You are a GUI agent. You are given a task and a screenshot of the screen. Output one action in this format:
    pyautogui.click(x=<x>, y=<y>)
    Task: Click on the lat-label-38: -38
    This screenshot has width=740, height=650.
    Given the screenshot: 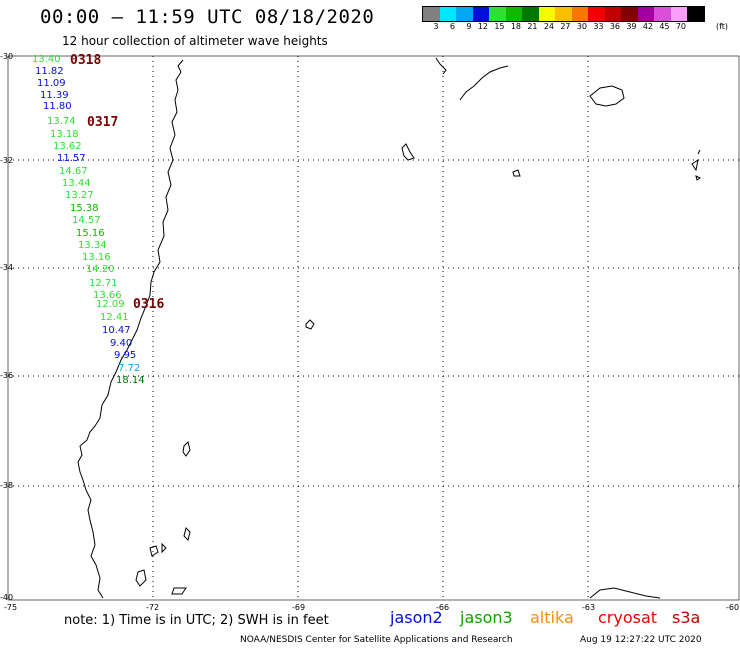 What is the action you would take?
    pyautogui.click(x=7, y=485)
    